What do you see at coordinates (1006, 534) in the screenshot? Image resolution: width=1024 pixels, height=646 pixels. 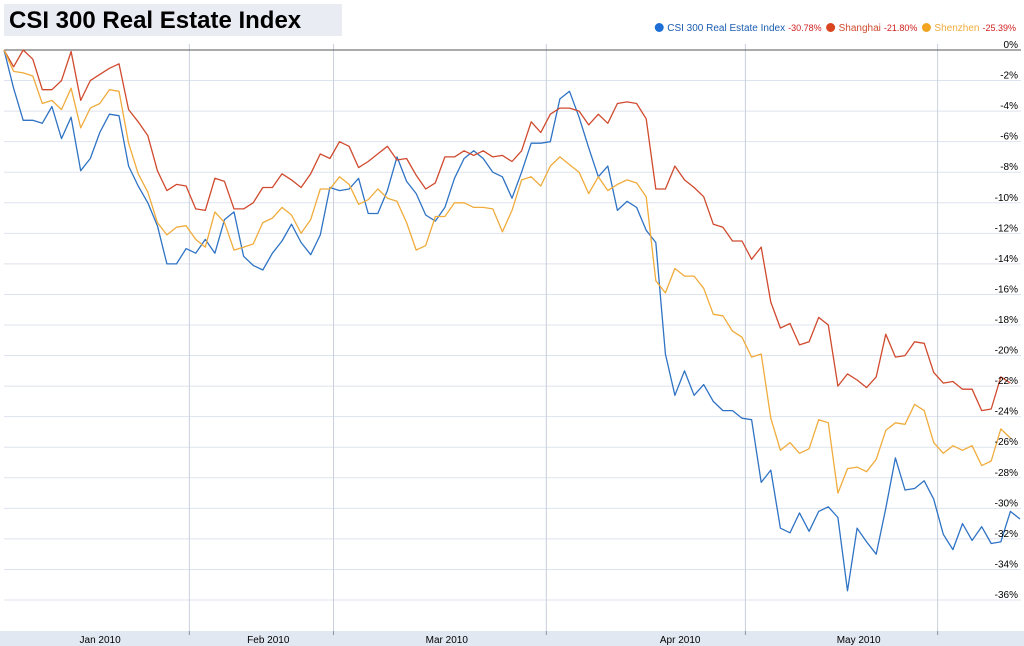 I see `y-tick-label: -32%` at bounding box center [1006, 534].